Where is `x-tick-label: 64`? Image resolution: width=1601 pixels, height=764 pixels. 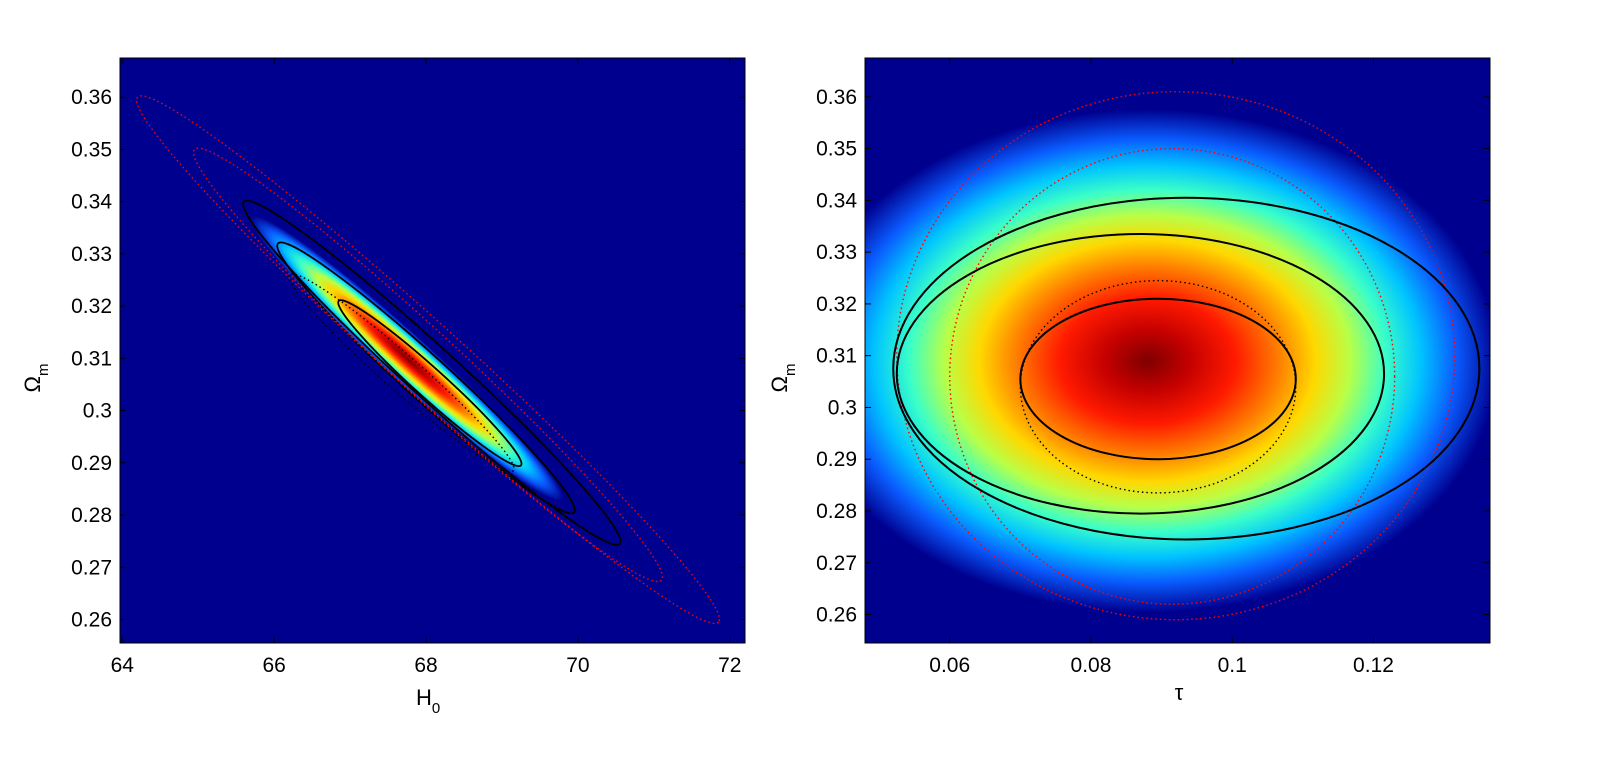 x-tick-label: 64 is located at coordinates (123, 665).